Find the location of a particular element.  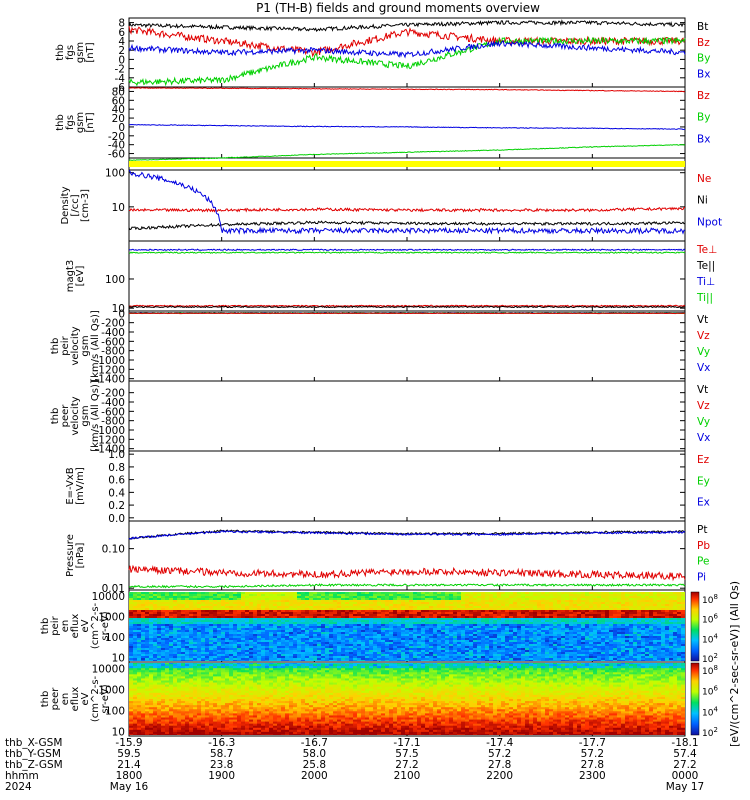

legend-Vy: Vy is located at coordinates (703, 352).